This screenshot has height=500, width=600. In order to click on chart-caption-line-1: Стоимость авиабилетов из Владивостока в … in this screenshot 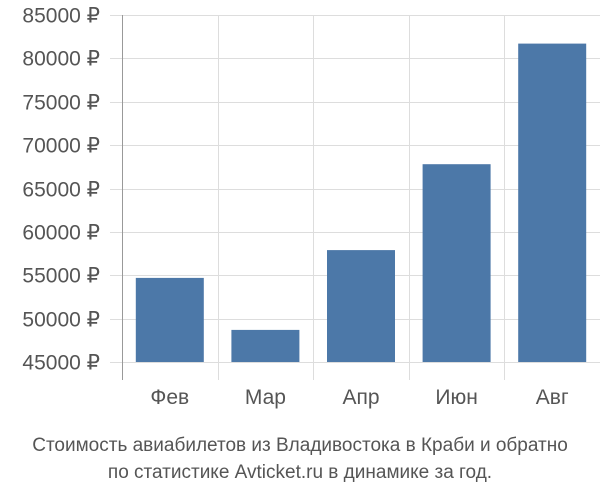, I will do `click(300, 445)`.